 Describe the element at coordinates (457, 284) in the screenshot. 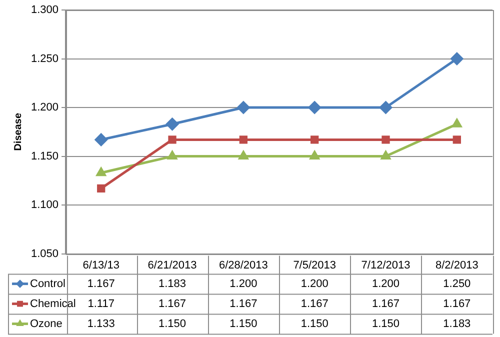

I see `data-label: 1.250` at that location.